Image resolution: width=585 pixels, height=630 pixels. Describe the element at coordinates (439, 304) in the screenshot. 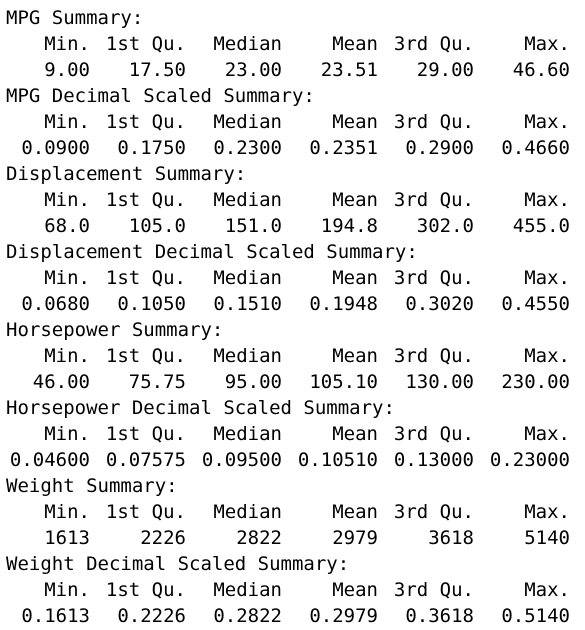

I see `value-3rd-qu: 0.3020` at that location.